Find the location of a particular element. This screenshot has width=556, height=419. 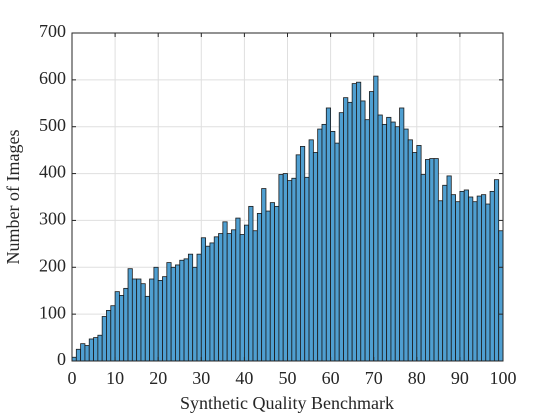

y-tick-label: 300 is located at coordinates (52, 219).